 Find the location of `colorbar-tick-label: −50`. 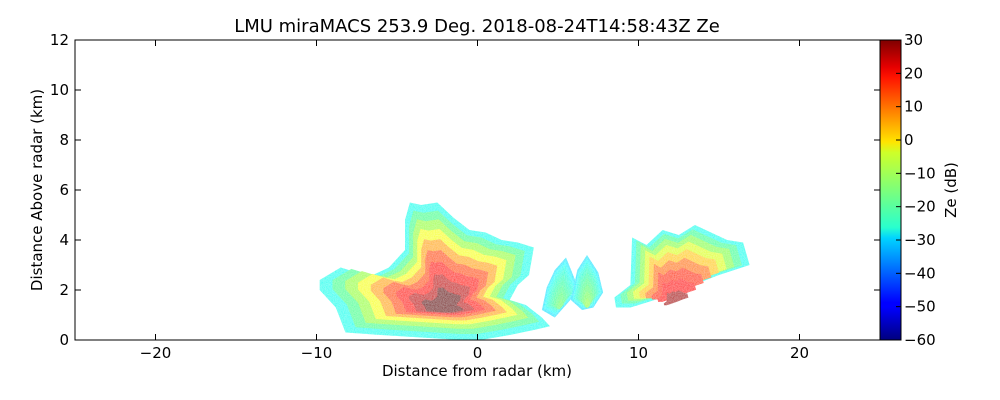

colorbar-tick-label: −50 is located at coordinates (920, 307).